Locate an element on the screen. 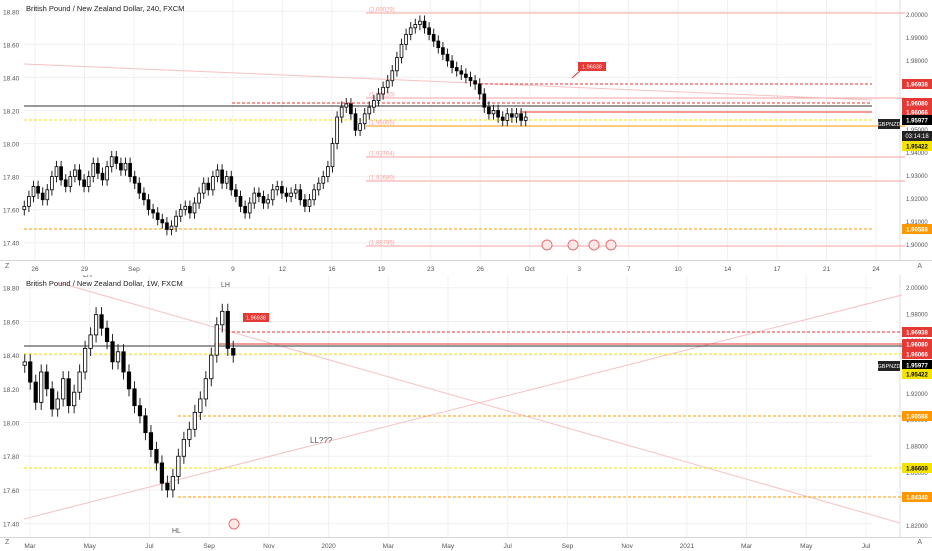 The height and width of the screenshot is (551, 932). zoom-button-weekly: Z is located at coordinates (7, 542).